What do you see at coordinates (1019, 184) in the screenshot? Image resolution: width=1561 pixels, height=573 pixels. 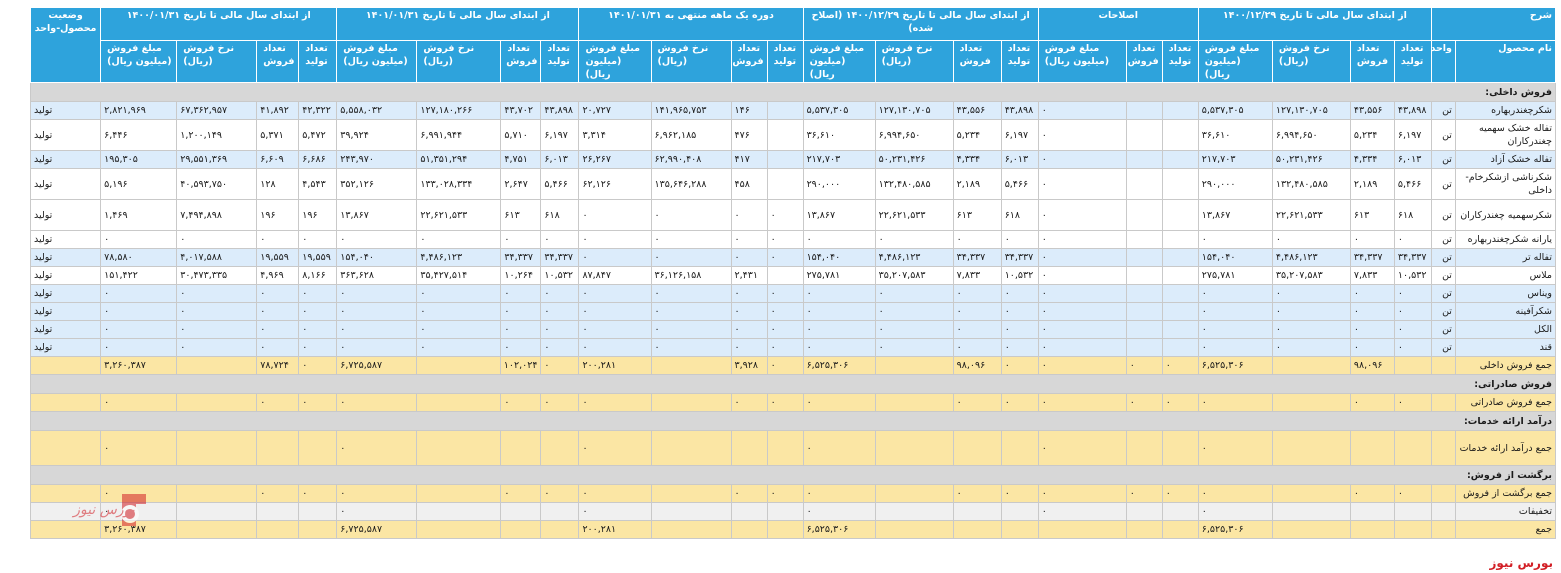 I see `value-cell: ۵,۴۶۶` at bounding box center [1019, 184].